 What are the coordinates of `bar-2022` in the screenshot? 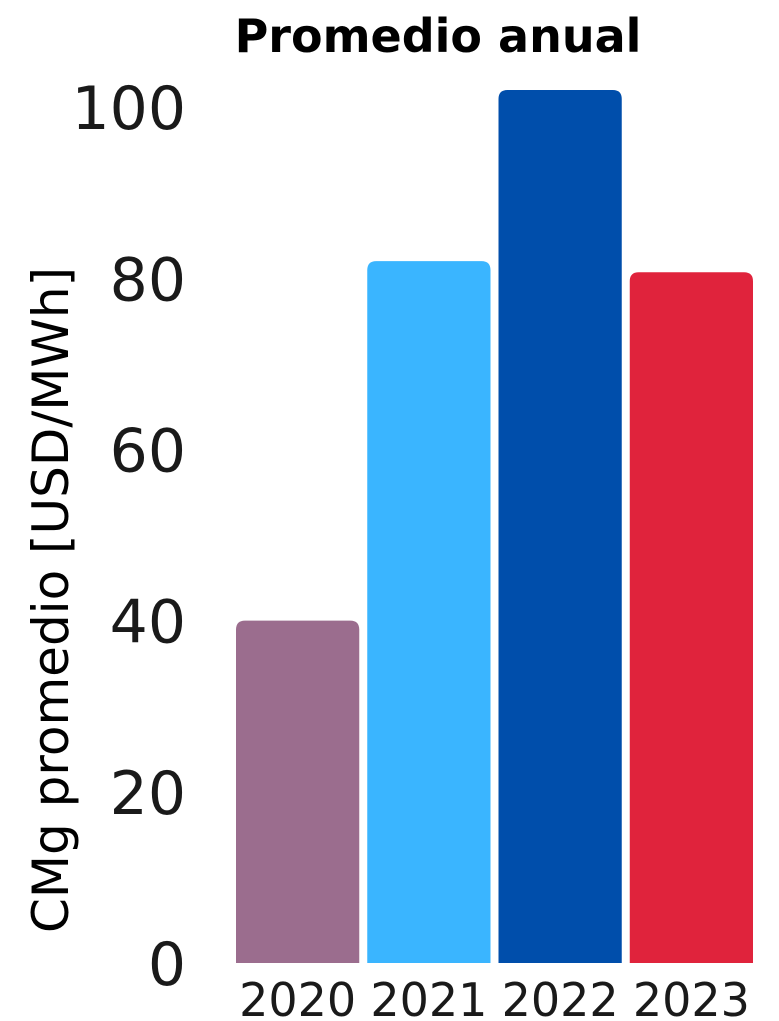 It's located at (560, 526).